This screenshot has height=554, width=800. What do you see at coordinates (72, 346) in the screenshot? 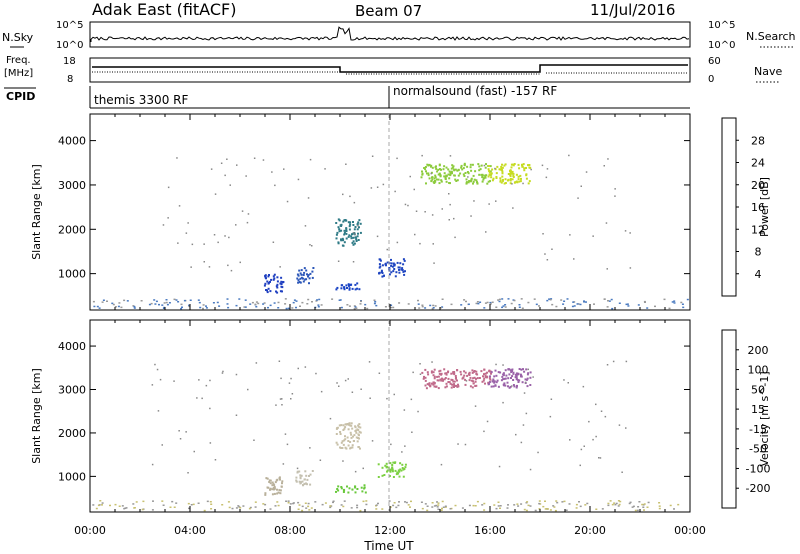
I see `y-tick-label: 4000` at bounding box center [72, 346].